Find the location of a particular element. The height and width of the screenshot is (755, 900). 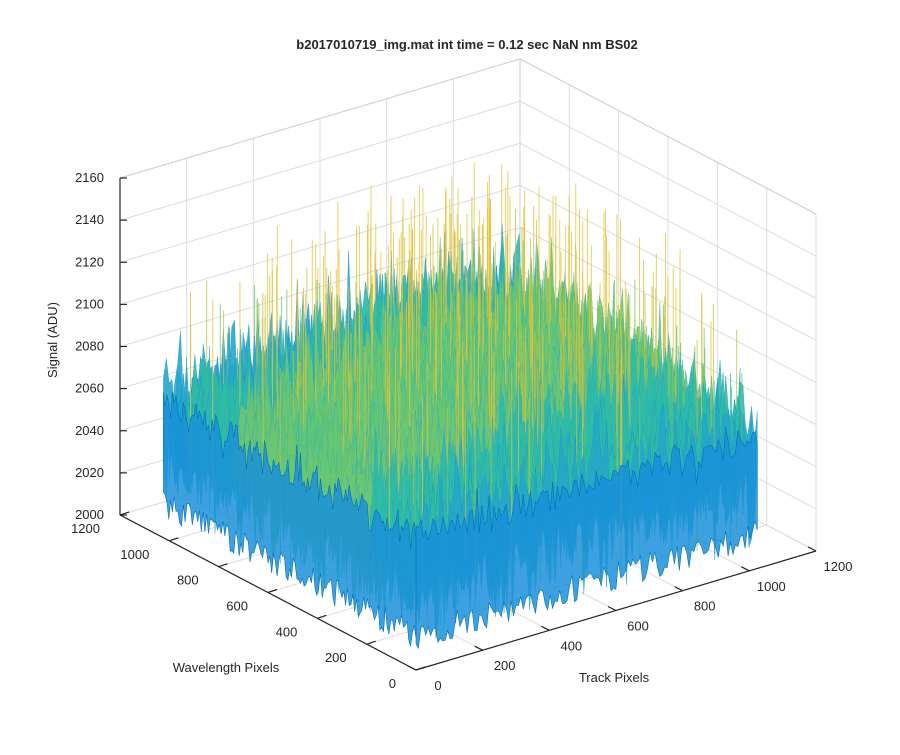

wavelength-tick-label: 400 is located at coordinates (287, 631).